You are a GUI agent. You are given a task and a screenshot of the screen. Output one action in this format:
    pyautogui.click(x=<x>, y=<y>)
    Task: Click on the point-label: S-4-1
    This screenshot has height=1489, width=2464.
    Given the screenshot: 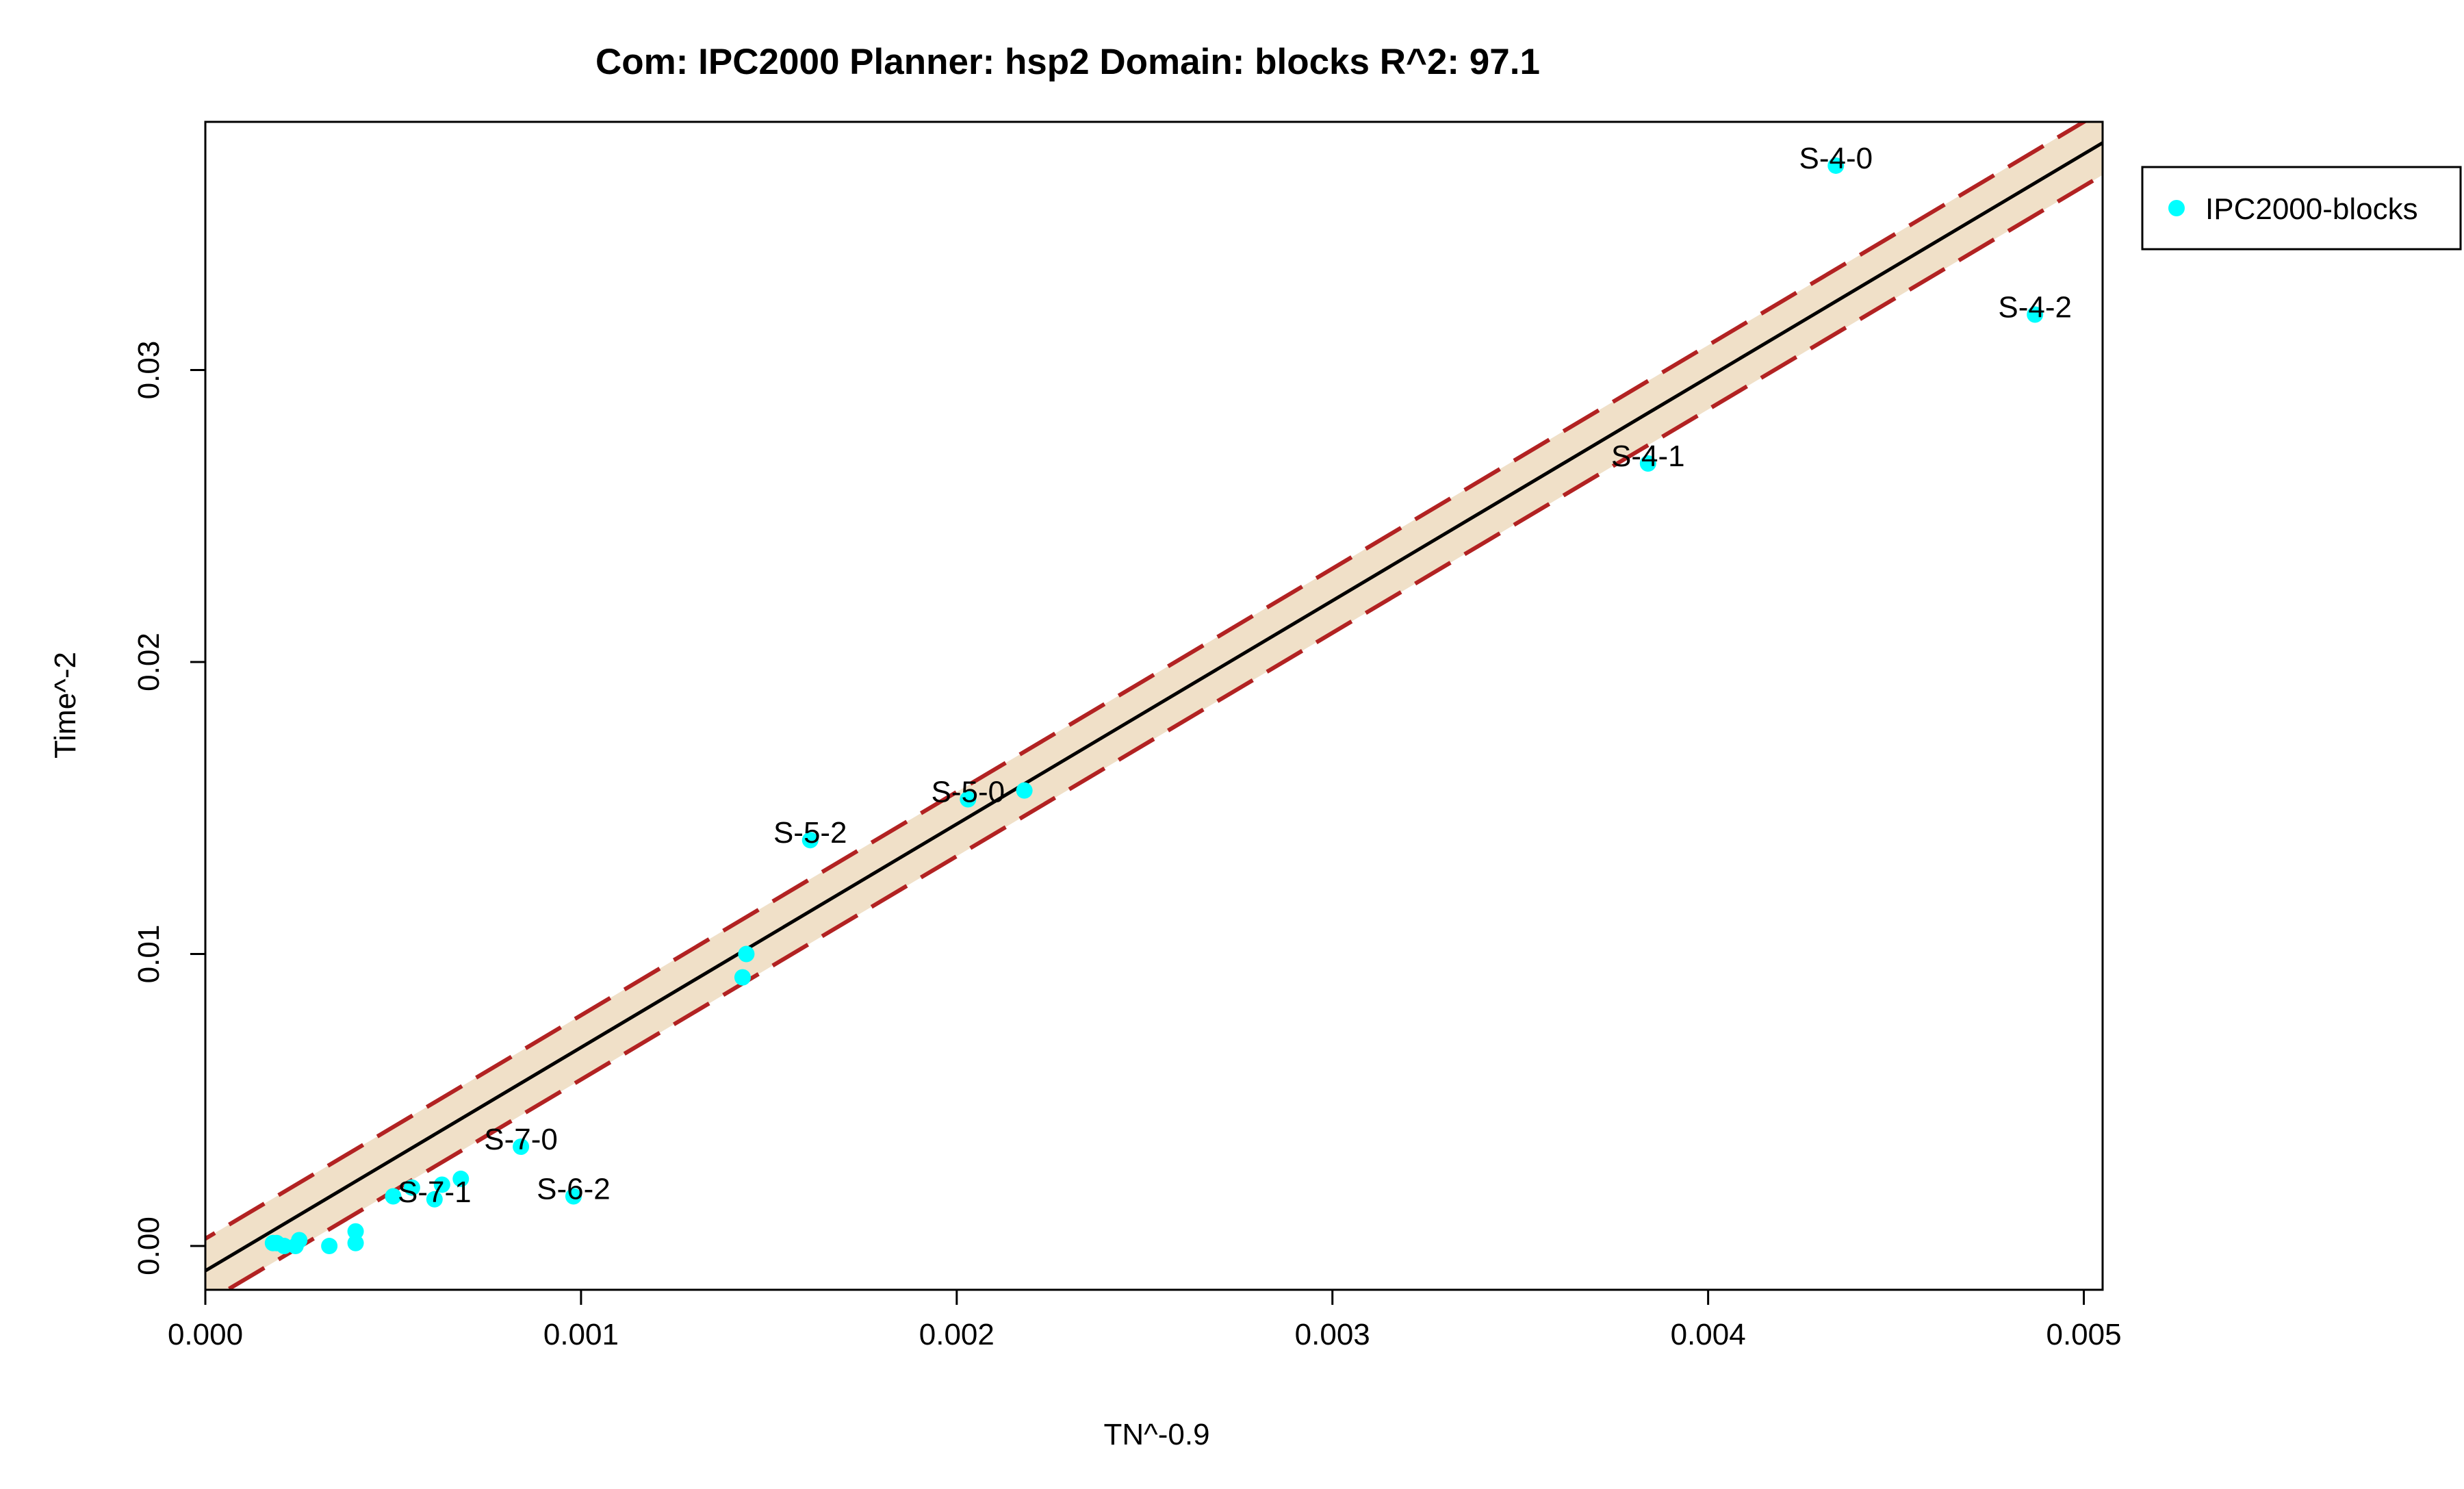 What is the action you would take?
    pyautogui.click(x=1648, y=457)
    